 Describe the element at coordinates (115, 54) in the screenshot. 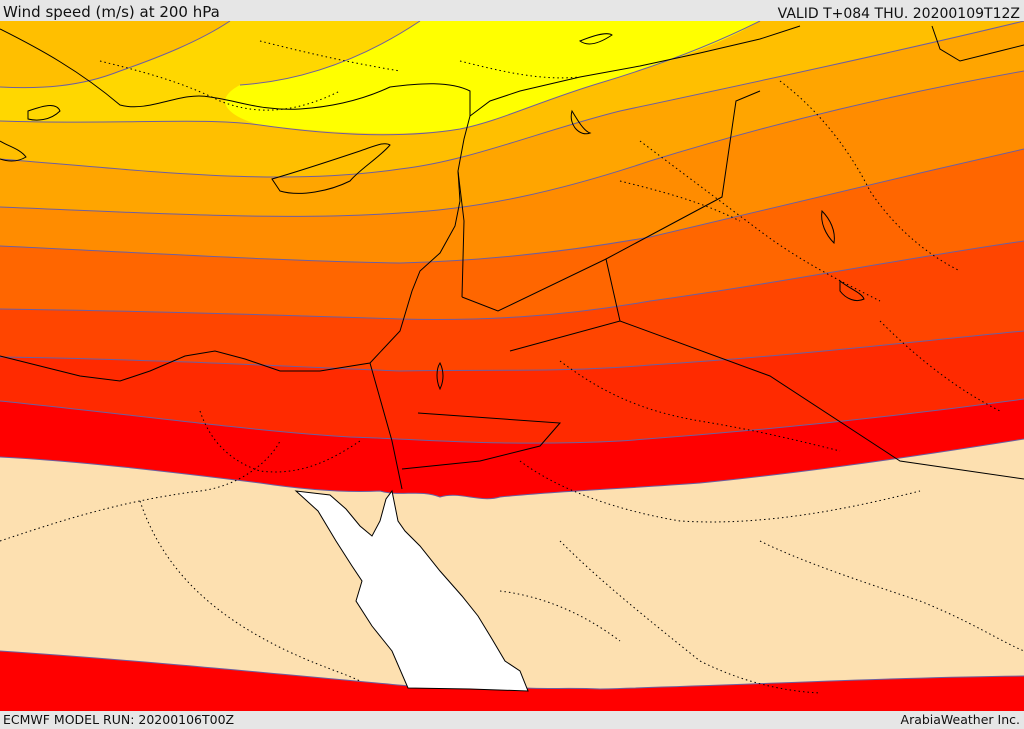

I see `jet-band-aegean` at that location.